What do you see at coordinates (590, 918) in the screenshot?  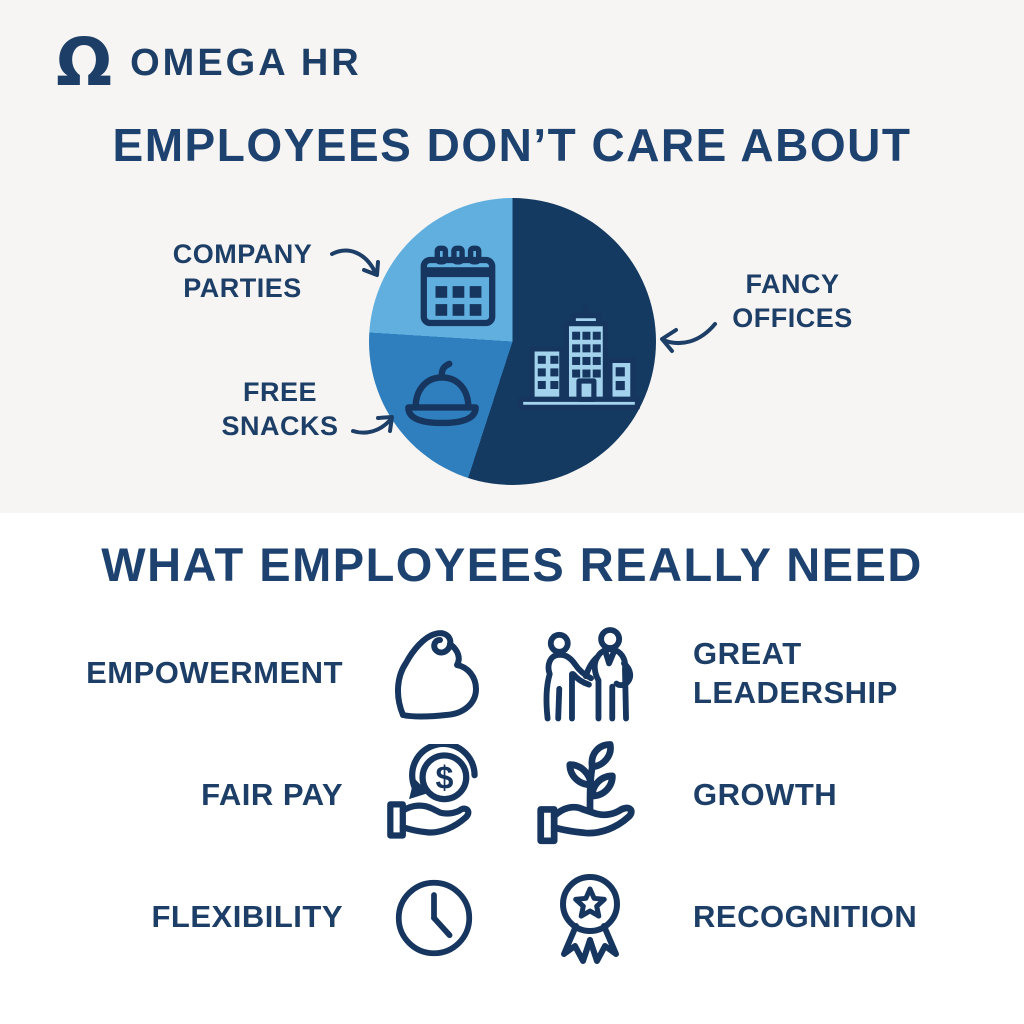 I see `award-ribbon-icon` at bounding box center [590, 918].